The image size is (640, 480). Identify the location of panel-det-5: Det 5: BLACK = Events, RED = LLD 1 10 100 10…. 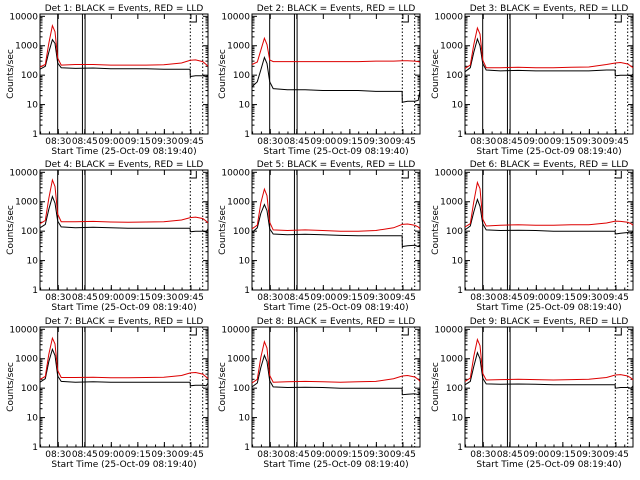
(319, 236).